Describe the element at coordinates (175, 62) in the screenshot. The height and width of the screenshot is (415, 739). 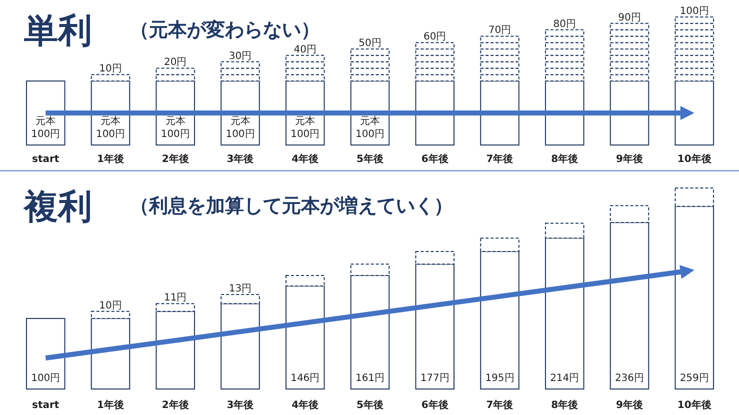
I see `annotation: 20円` at that location.